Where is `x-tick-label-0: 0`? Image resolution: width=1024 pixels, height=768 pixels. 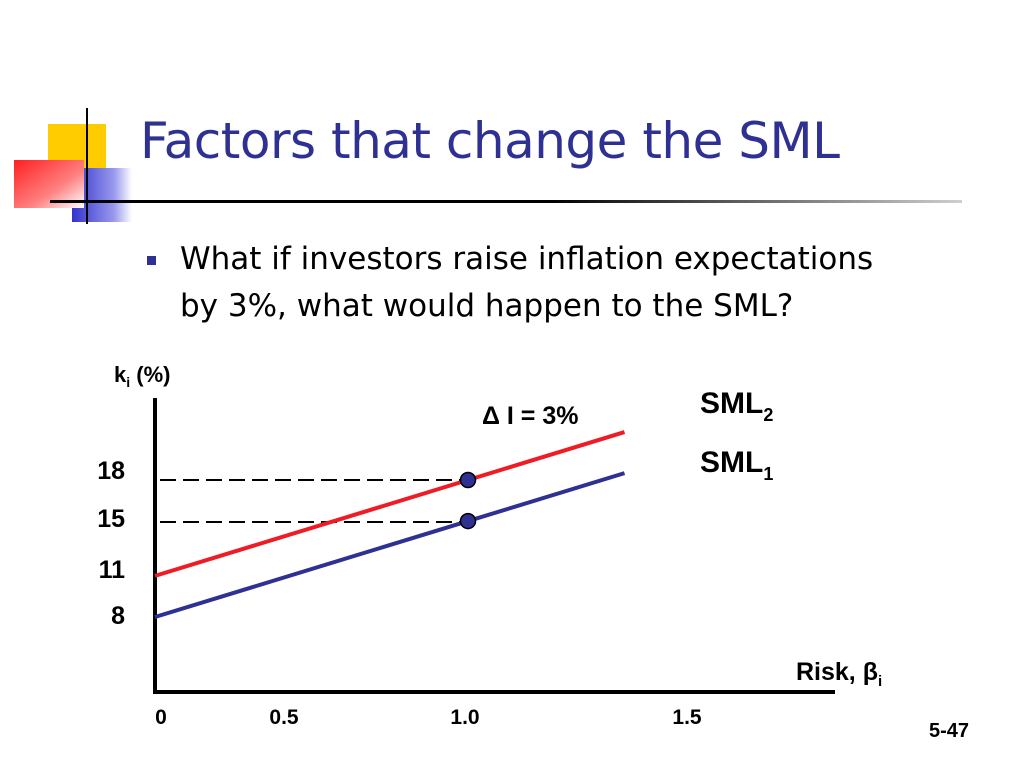
x-tick-label-0: 0 is located at coordinates (161, 717).